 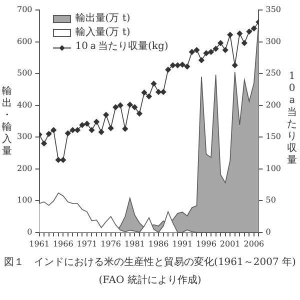 I want to click on y-tick-label: 200, so click(x=24, y=168).